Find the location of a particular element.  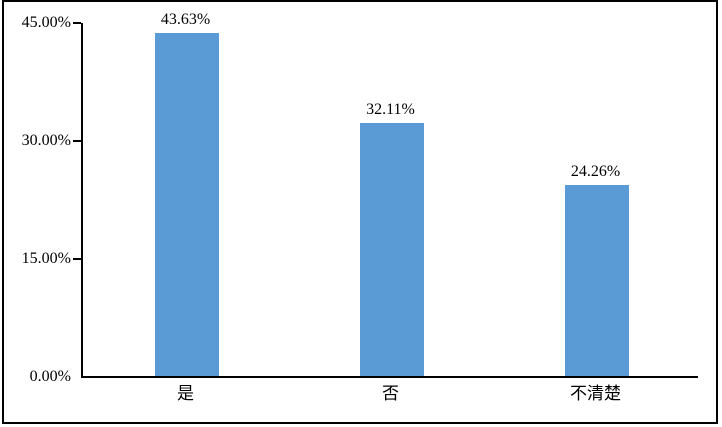

bar-否 is located at coordinates (391, 249).